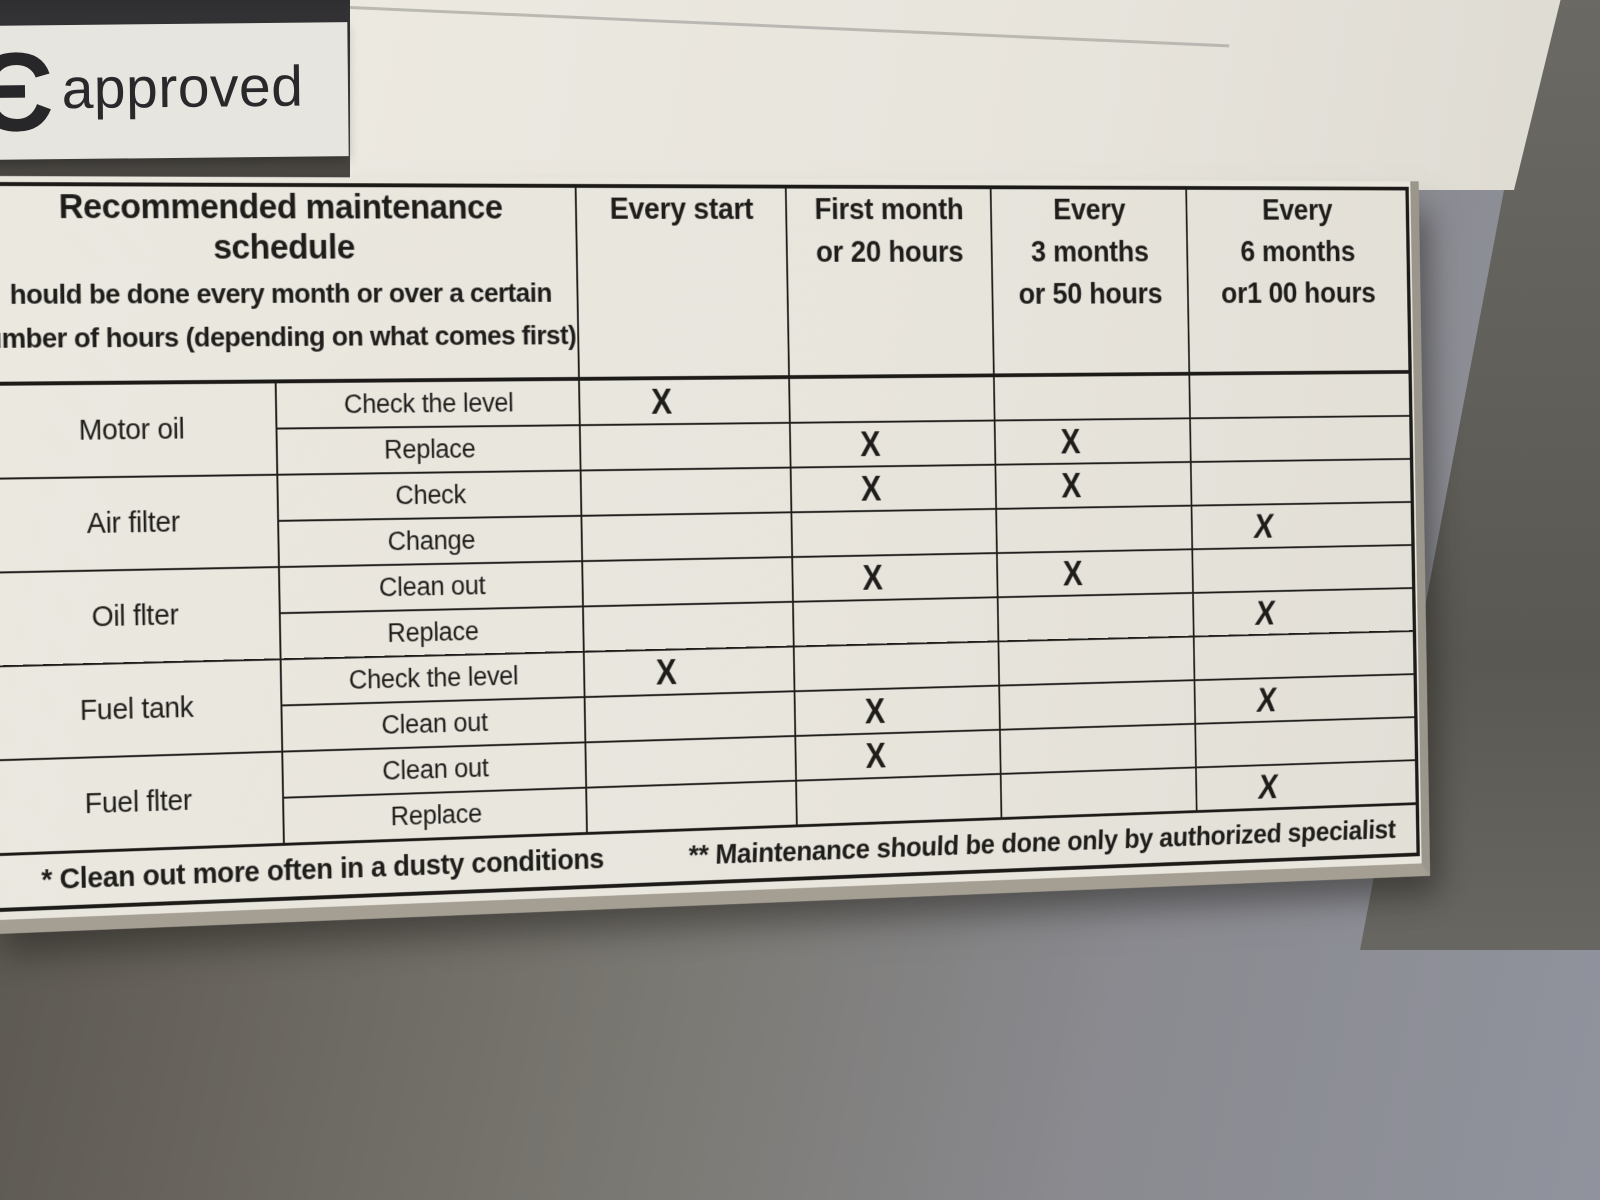 The width and height of the screenshot is (1600, 1200). I want to click on column-header-4: Every 6 months or1 00 hours, so click(1298, 280).